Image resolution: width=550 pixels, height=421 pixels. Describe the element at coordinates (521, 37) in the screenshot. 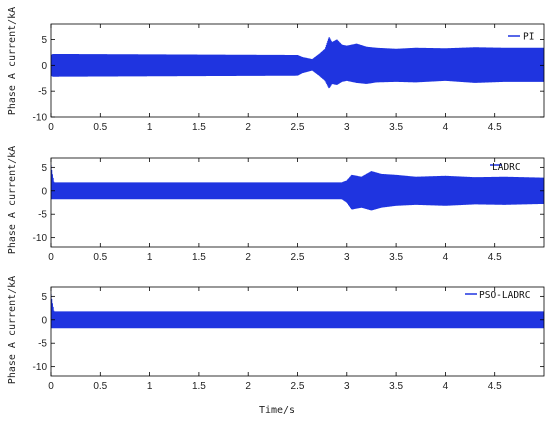

I see `panel-1-legend: PI` at that location.